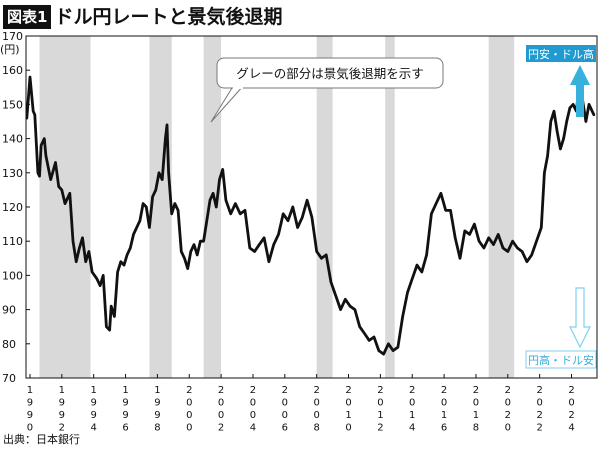 The height and width of the screenshot is (451, 600). Describe the element at coordinates (12, 207) in the screenshot. I see `y-tick-label: 120` at that location.